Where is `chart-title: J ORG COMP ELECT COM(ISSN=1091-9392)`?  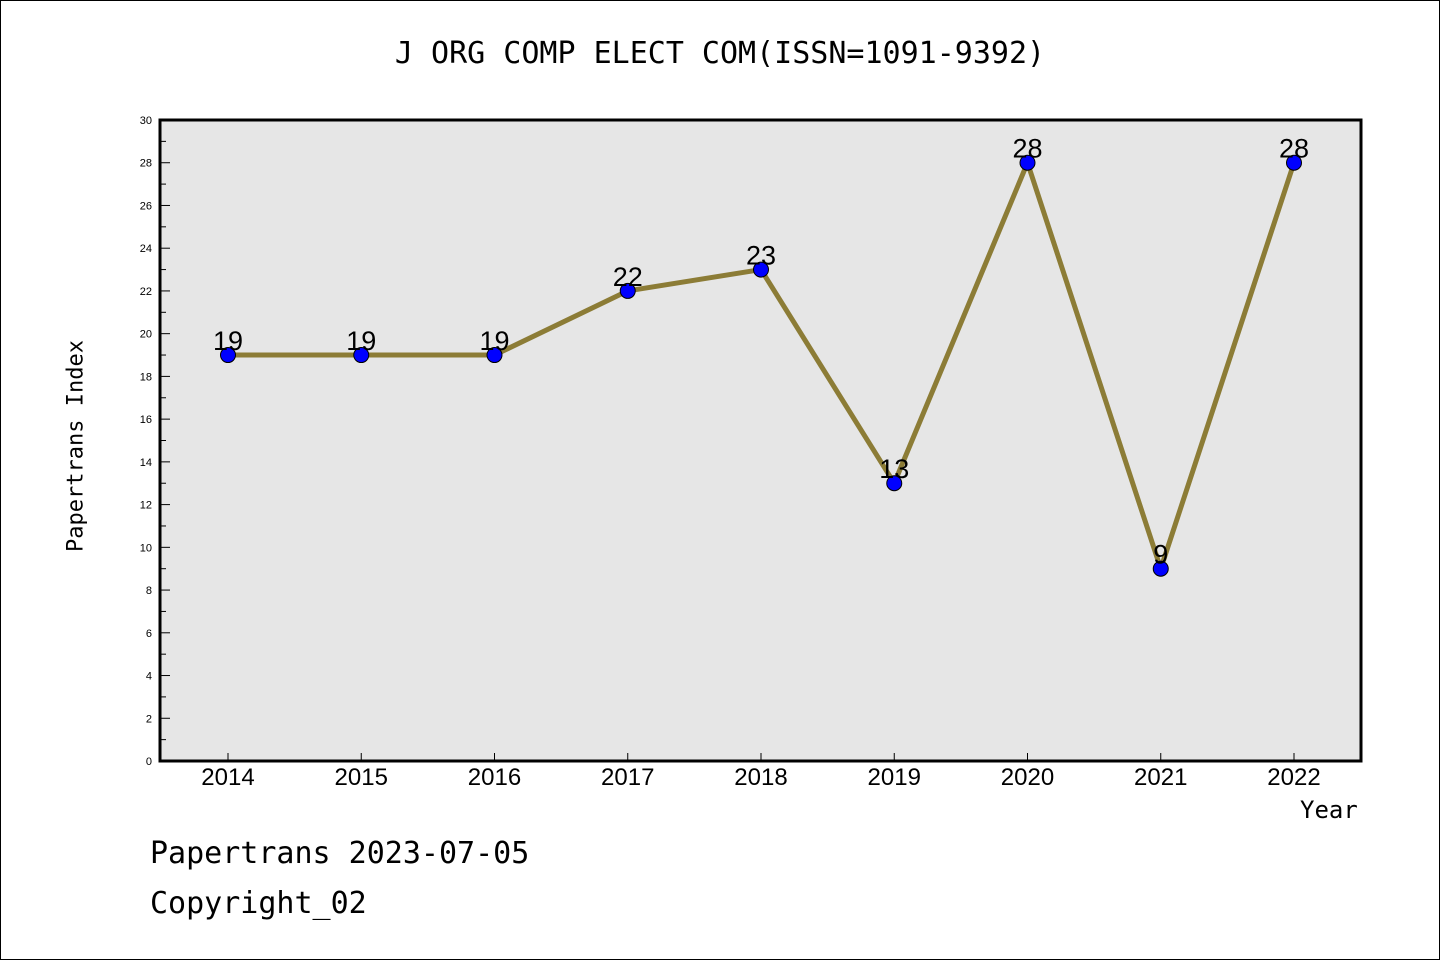
chart-title: J ORG COMP ELECT COM(ISSN=1091-9392) is located at coordinates (720, 53).